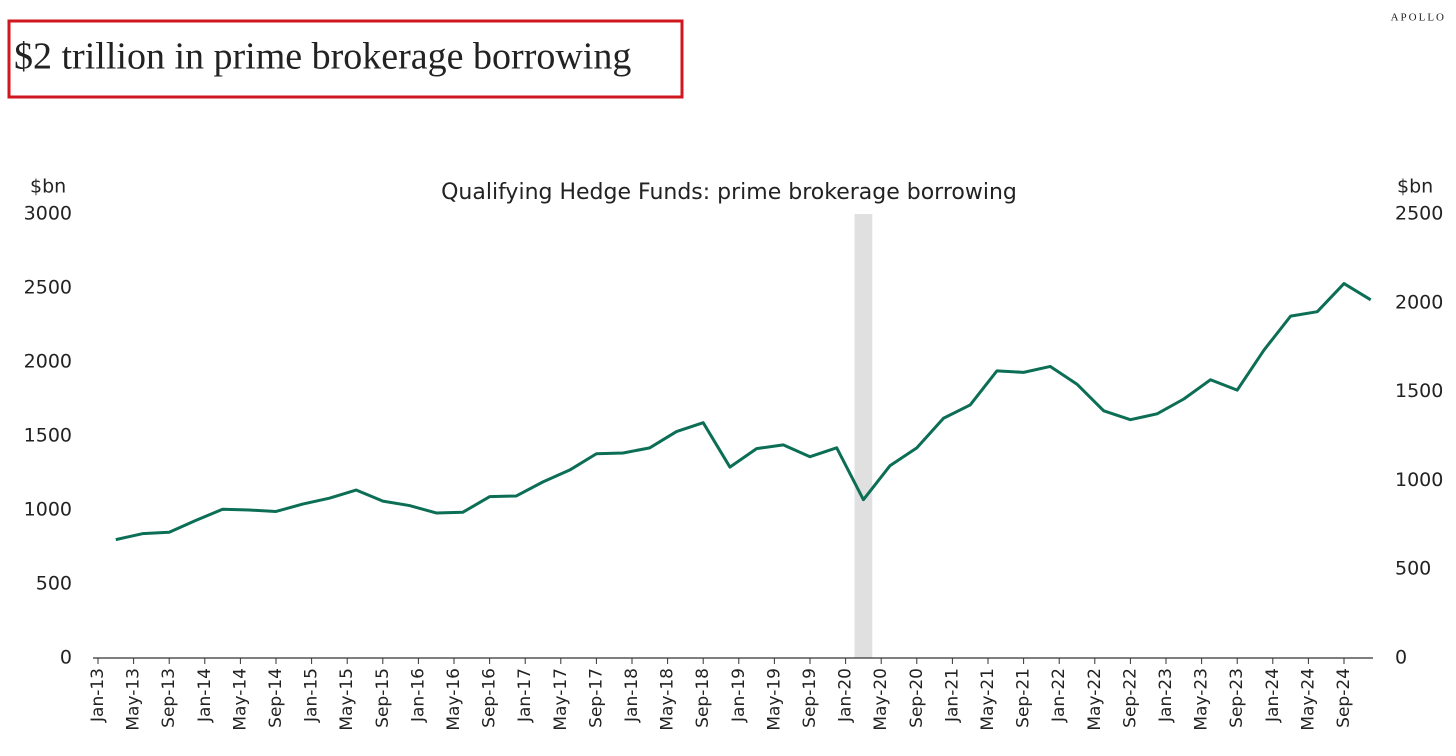 This screenshot has height=756, width=1456. I want to click on y-tick-label: 2000, so click(48, 362).